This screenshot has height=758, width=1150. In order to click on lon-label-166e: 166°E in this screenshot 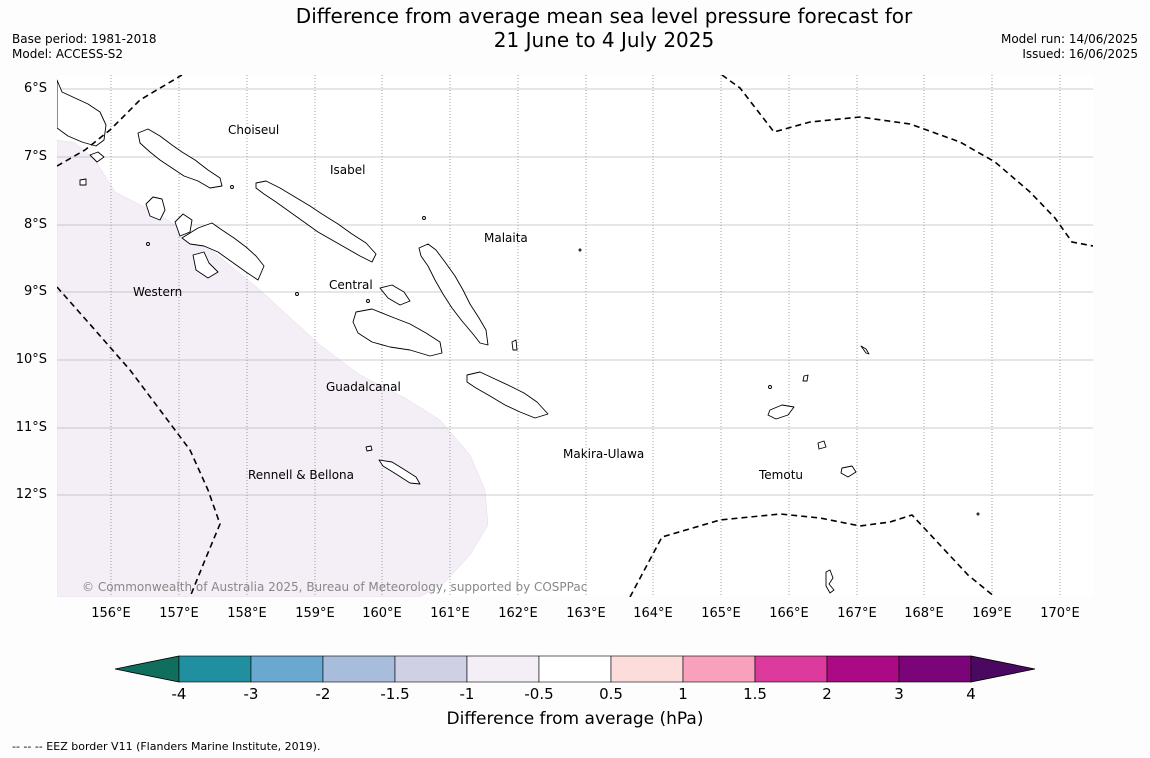, I will do `click(789, 613)`.